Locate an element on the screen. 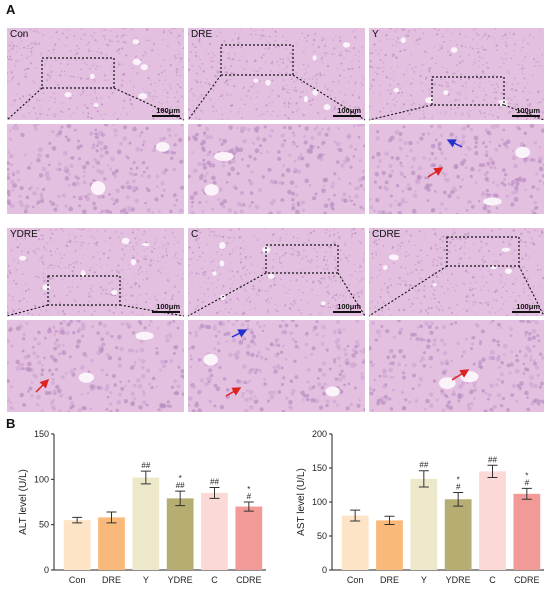  micrograph-overview-dre: DRE 100μm is located at coordinates (276, 74).